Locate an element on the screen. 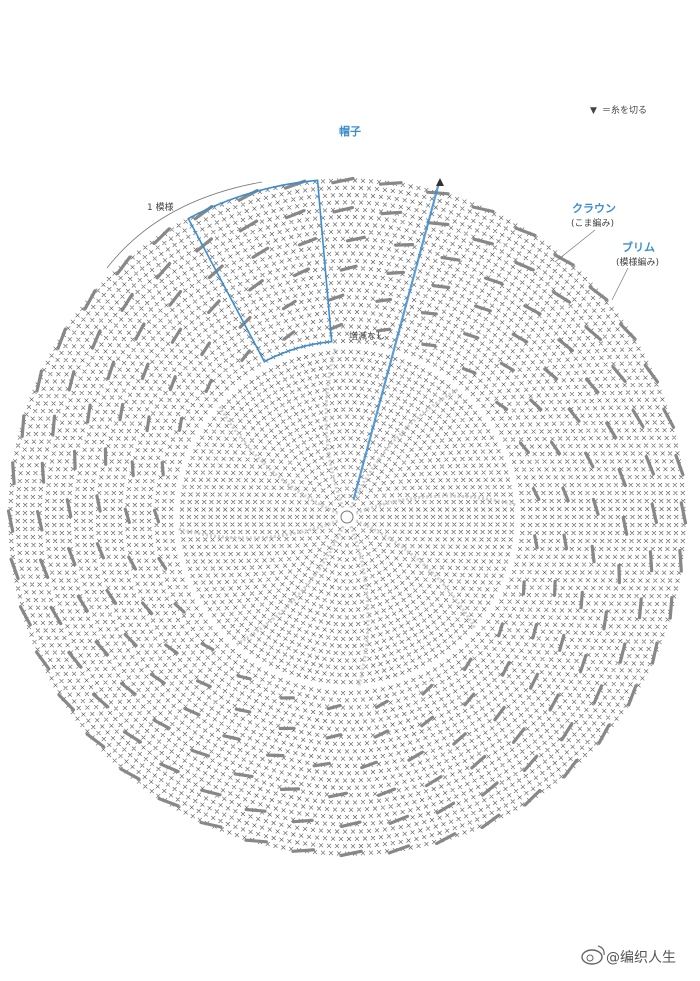  magic-ring is located at coordinates (347, 517).